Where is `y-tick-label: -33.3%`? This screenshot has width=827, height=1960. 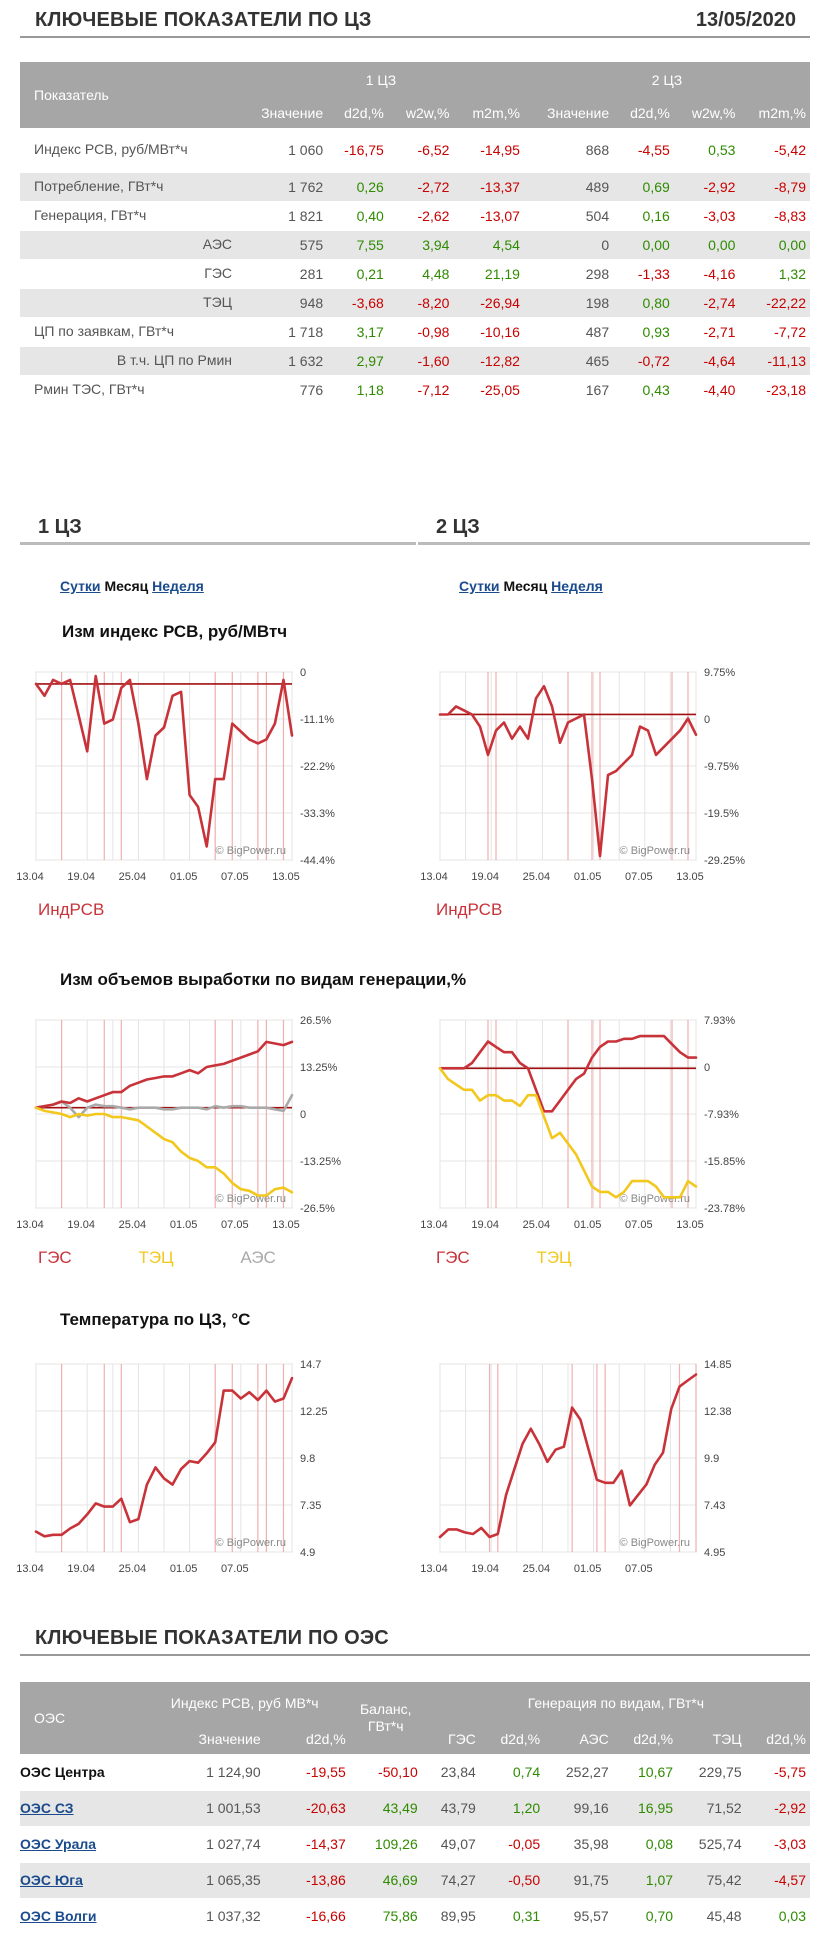
y-tick-label: -33.3% is located at coordinates (317, 814).